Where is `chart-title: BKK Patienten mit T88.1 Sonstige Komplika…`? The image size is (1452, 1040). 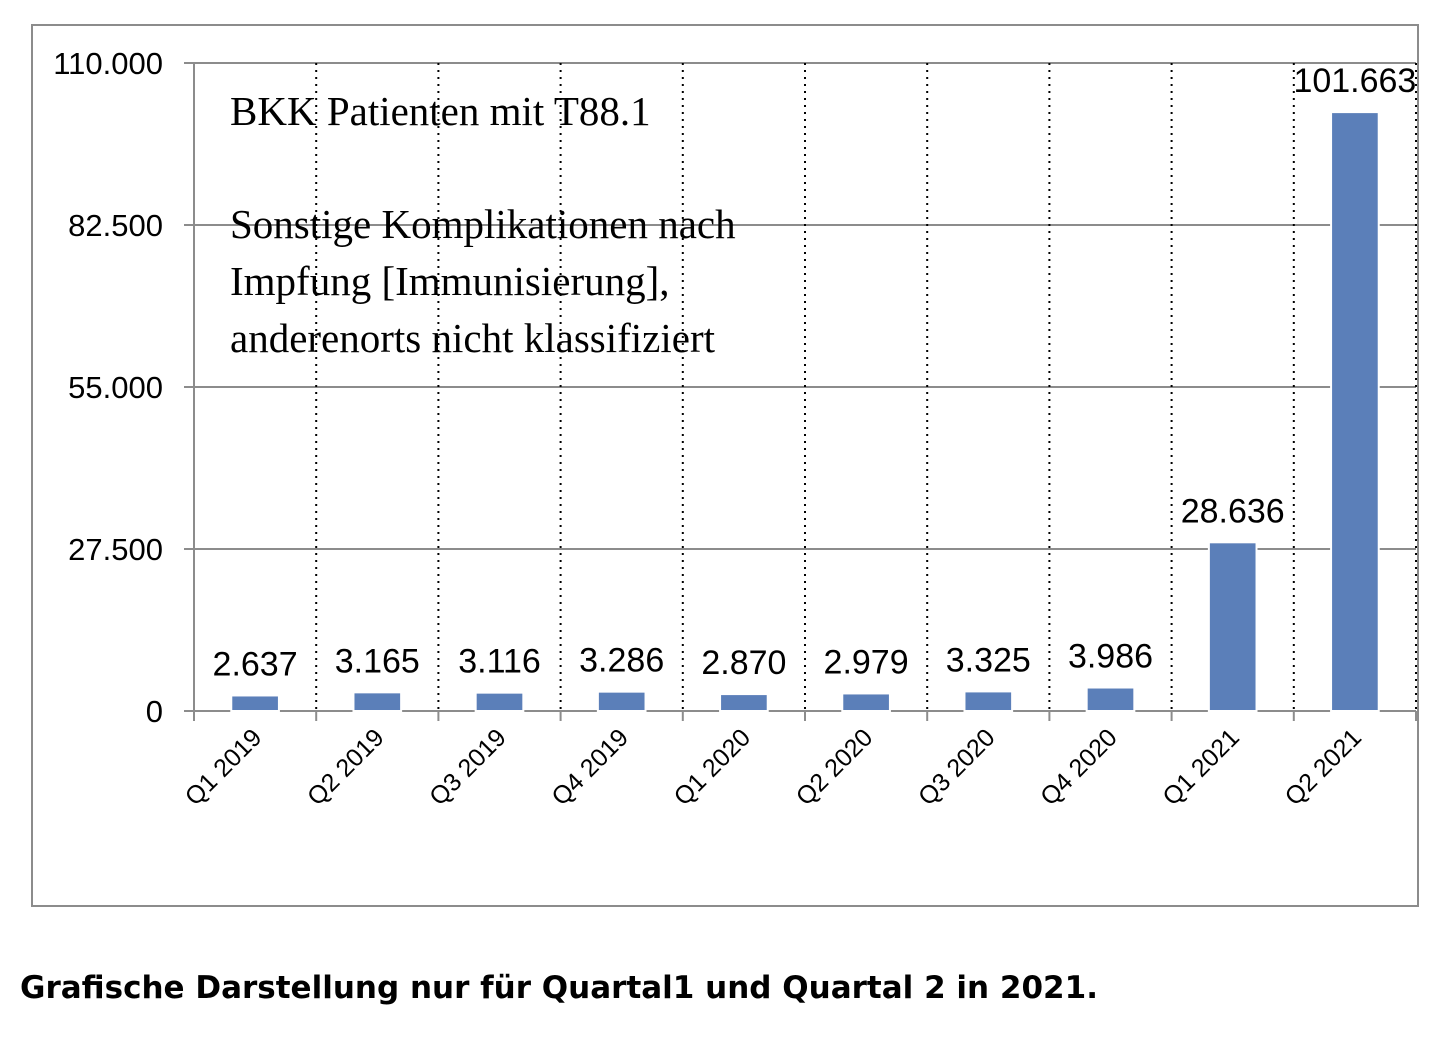 chart-title: BKK Patienten mit T88.1 Sonstige Komplika… is located at coordinates (483, 224).